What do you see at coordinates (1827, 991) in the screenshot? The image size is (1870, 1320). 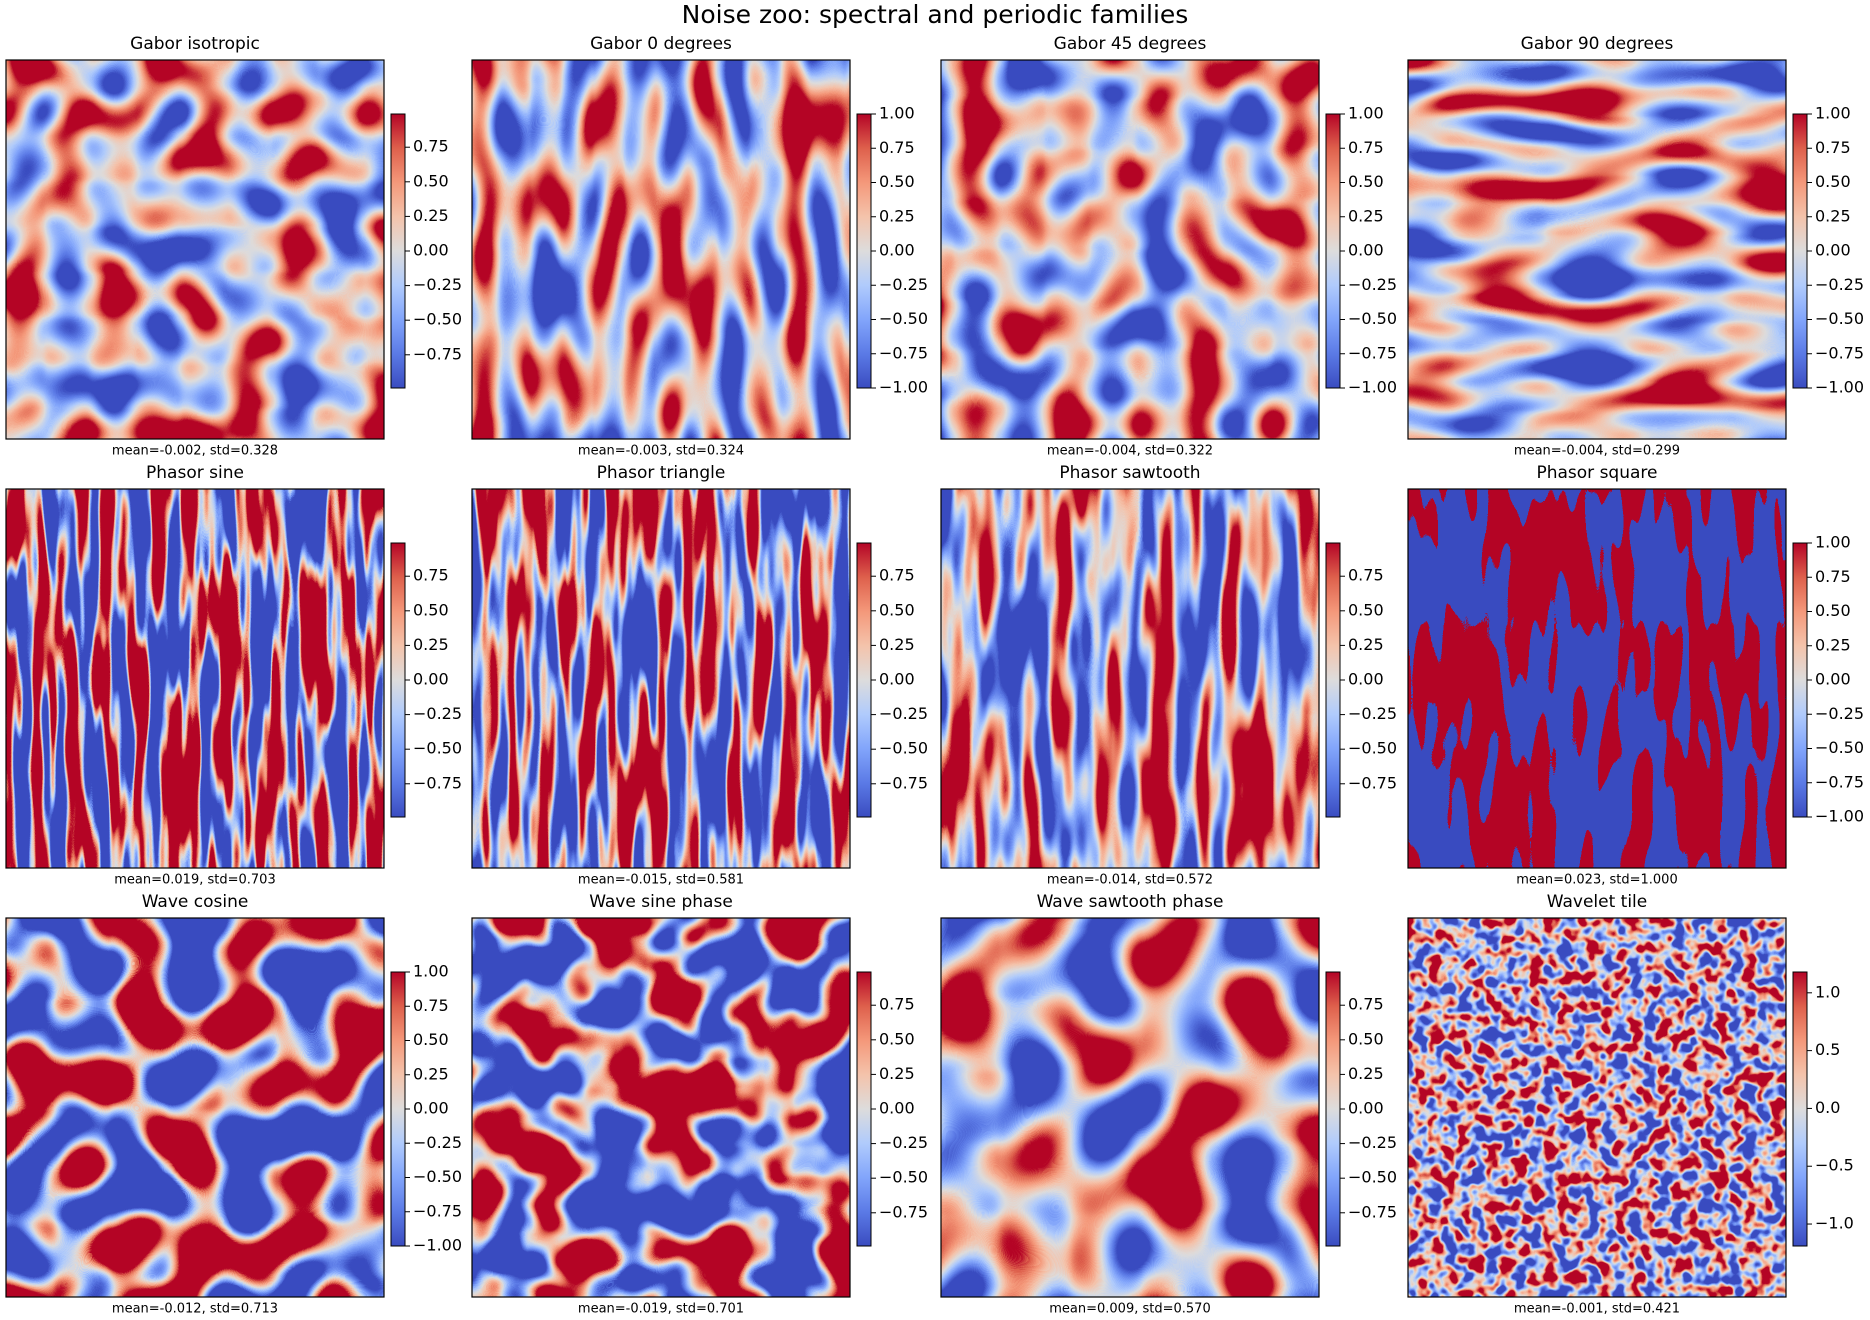 I see `colorbar-tick-label: 1.0` at bounding box center [1827, 991].